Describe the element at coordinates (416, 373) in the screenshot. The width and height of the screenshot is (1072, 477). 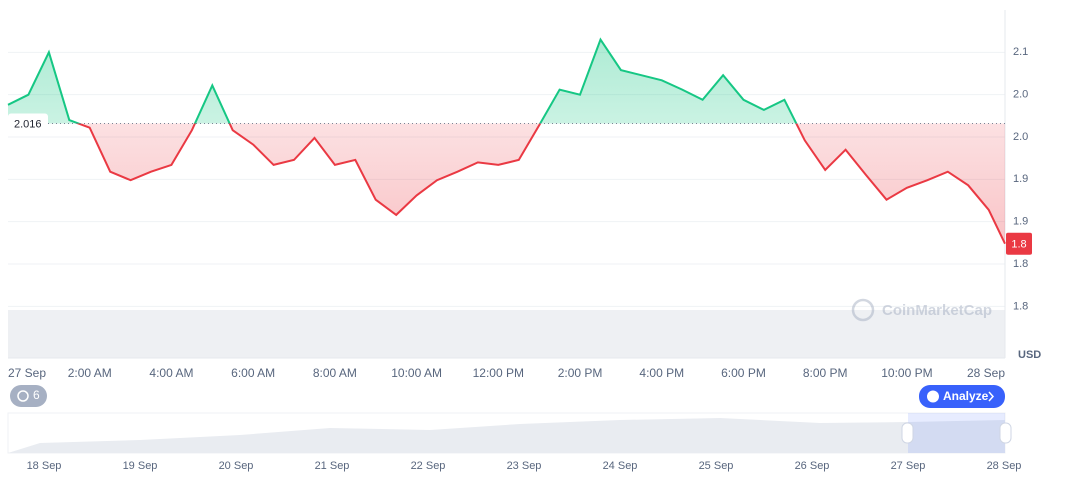
I see `x-tick-label: 10:00 AM` at that location.